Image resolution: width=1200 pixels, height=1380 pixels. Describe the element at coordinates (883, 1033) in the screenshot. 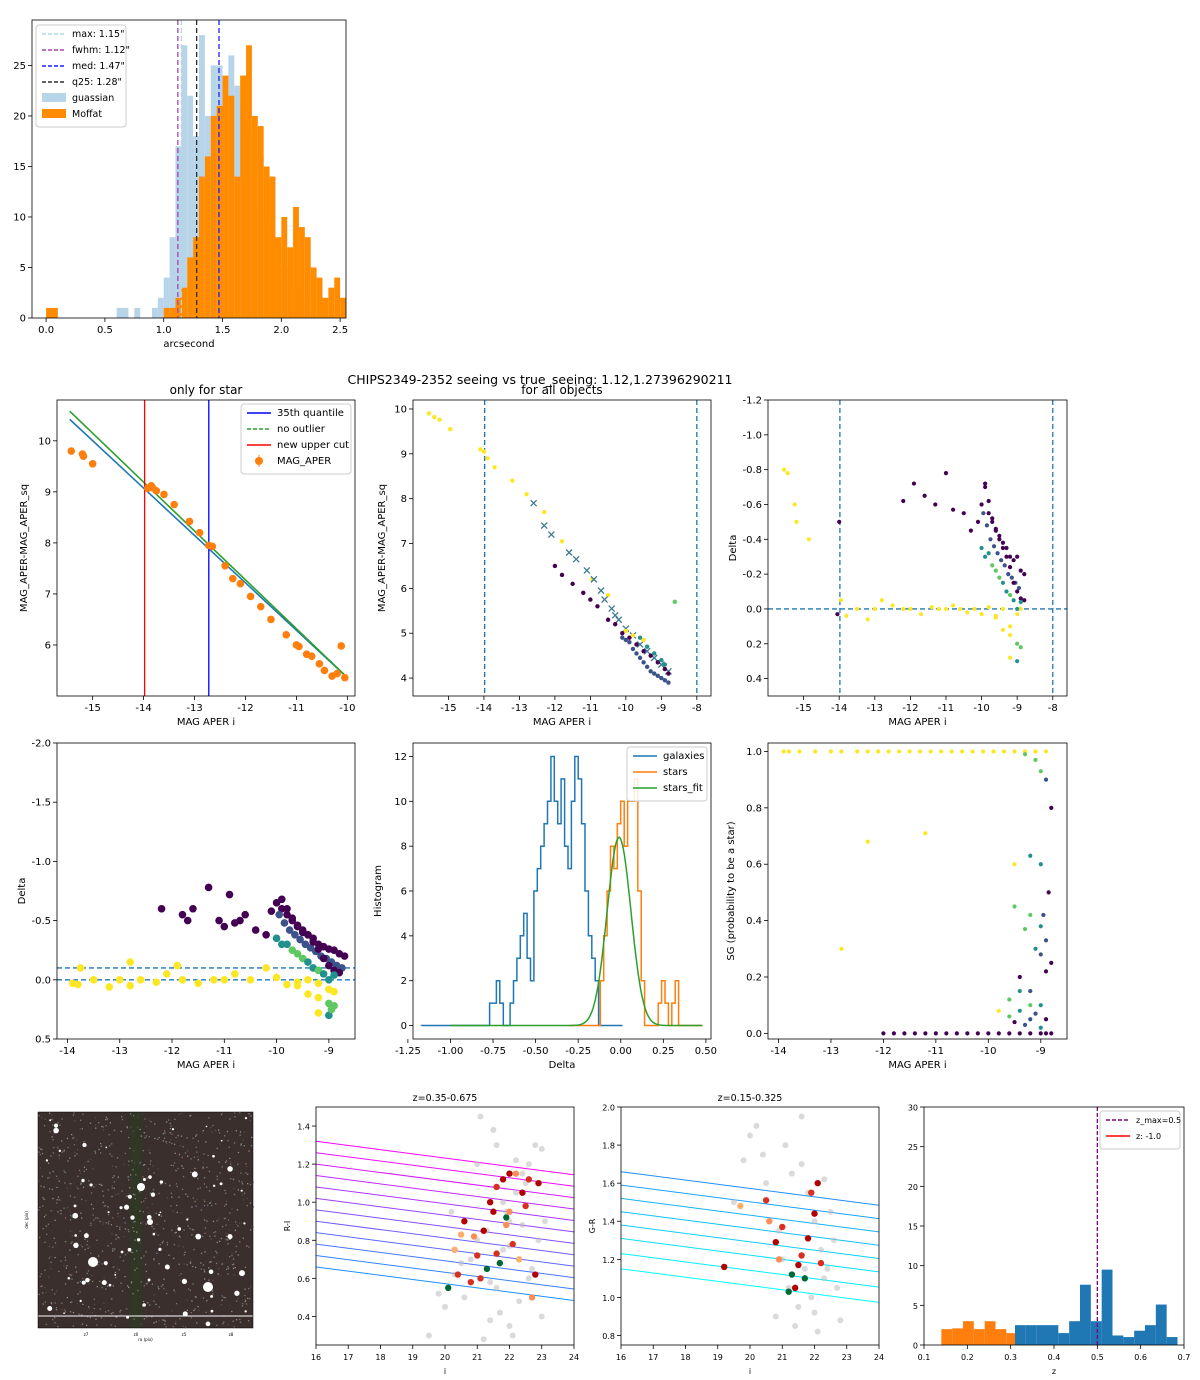

I see `p7-point` at that location.